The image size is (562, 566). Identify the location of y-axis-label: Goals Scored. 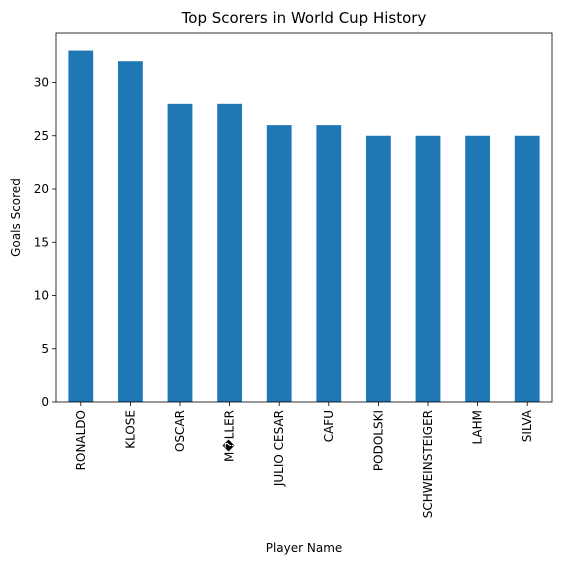
(16, 217).